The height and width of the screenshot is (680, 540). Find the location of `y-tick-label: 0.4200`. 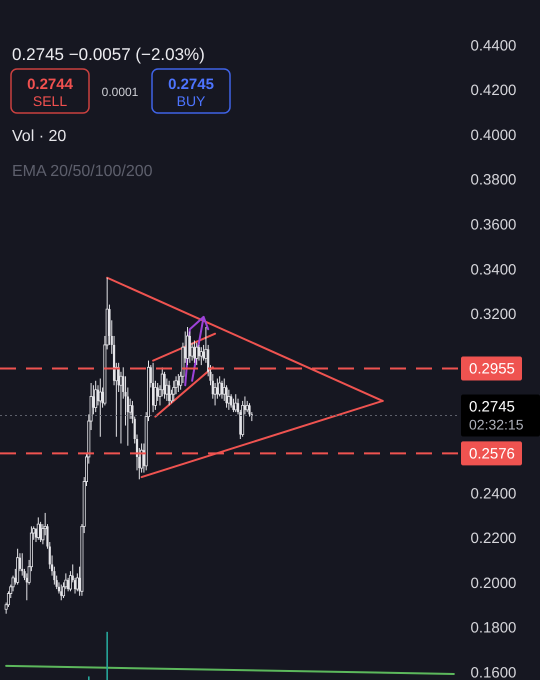

y-tick-label: 0.4200 is located at coordinates (493, 91).